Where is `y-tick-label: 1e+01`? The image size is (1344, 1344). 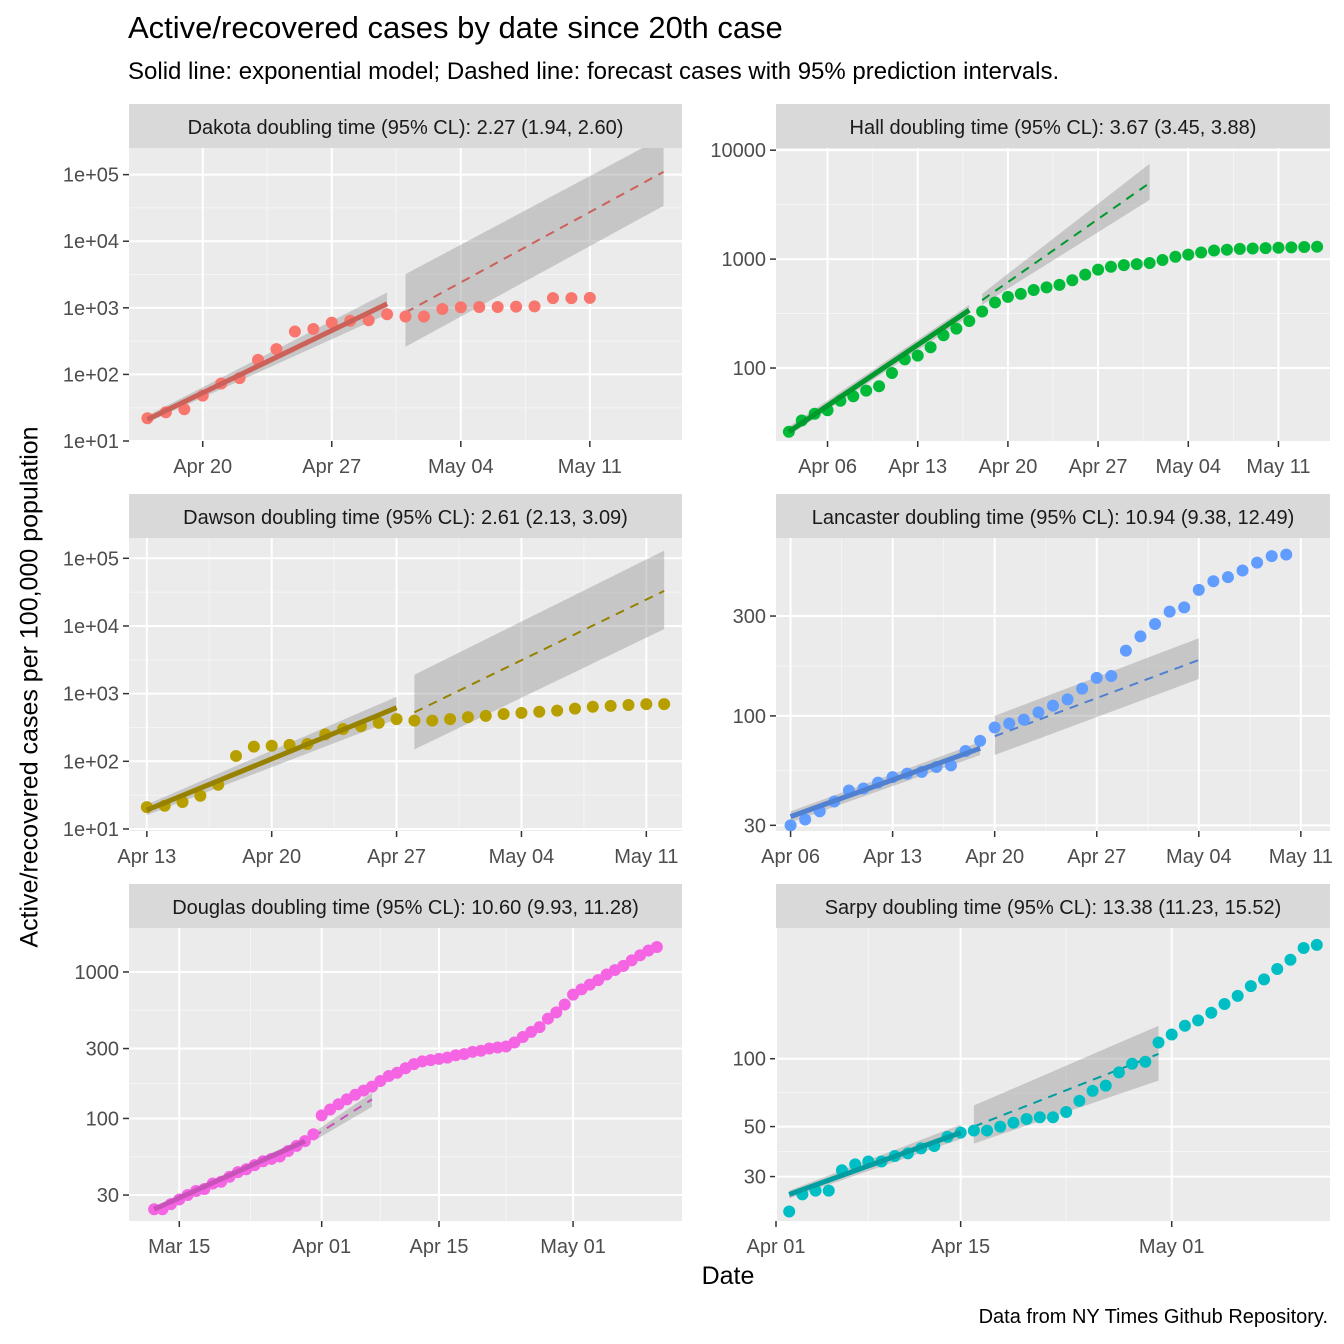
y-tick-label: 1e+01 is located at coordinates (91, 442).